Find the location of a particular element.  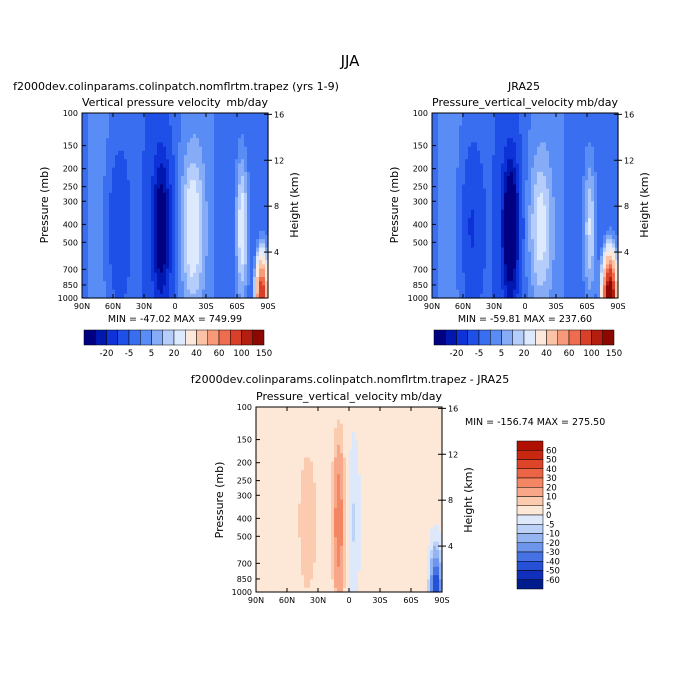

colorbar-label: 100 is located at coordinates (241, 354).